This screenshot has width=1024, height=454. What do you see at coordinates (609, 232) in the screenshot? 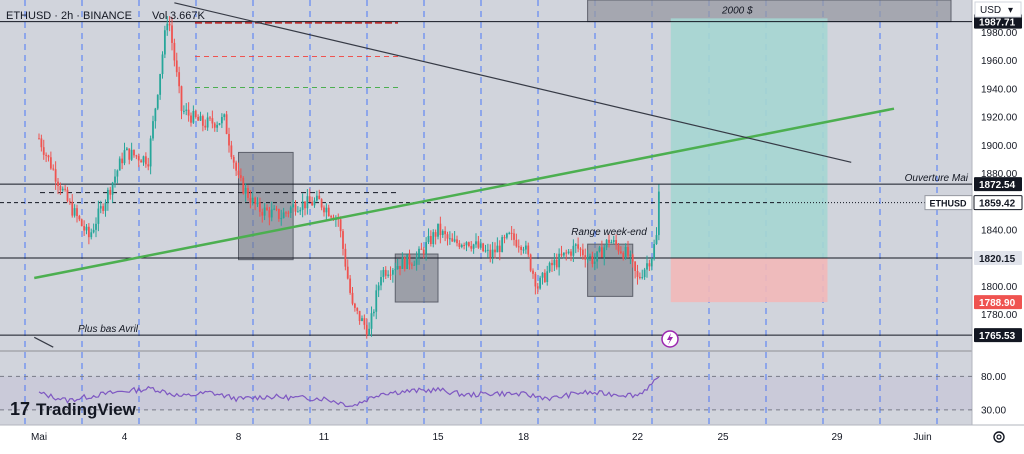
I see `annotation-range-week-end: Range week-end` at bounding box center [609, 232].